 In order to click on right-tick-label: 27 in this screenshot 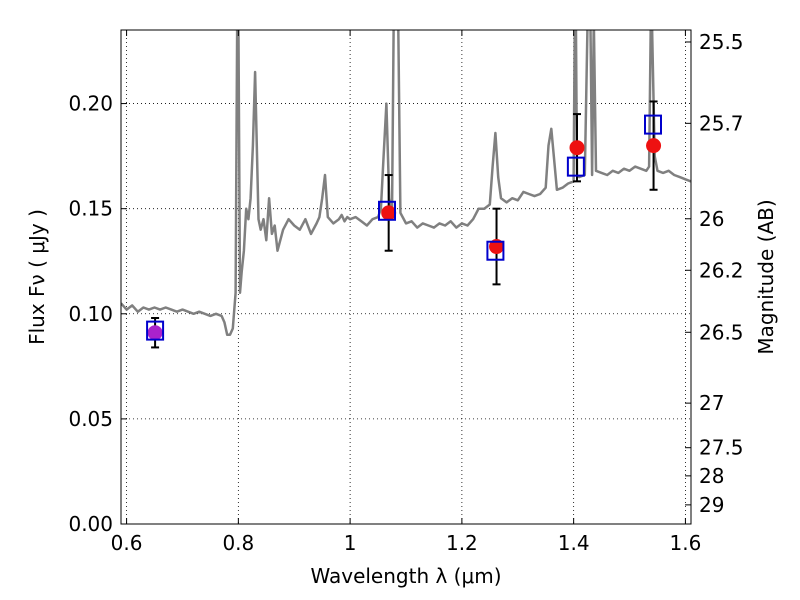, I will do `click(711, 403)`.